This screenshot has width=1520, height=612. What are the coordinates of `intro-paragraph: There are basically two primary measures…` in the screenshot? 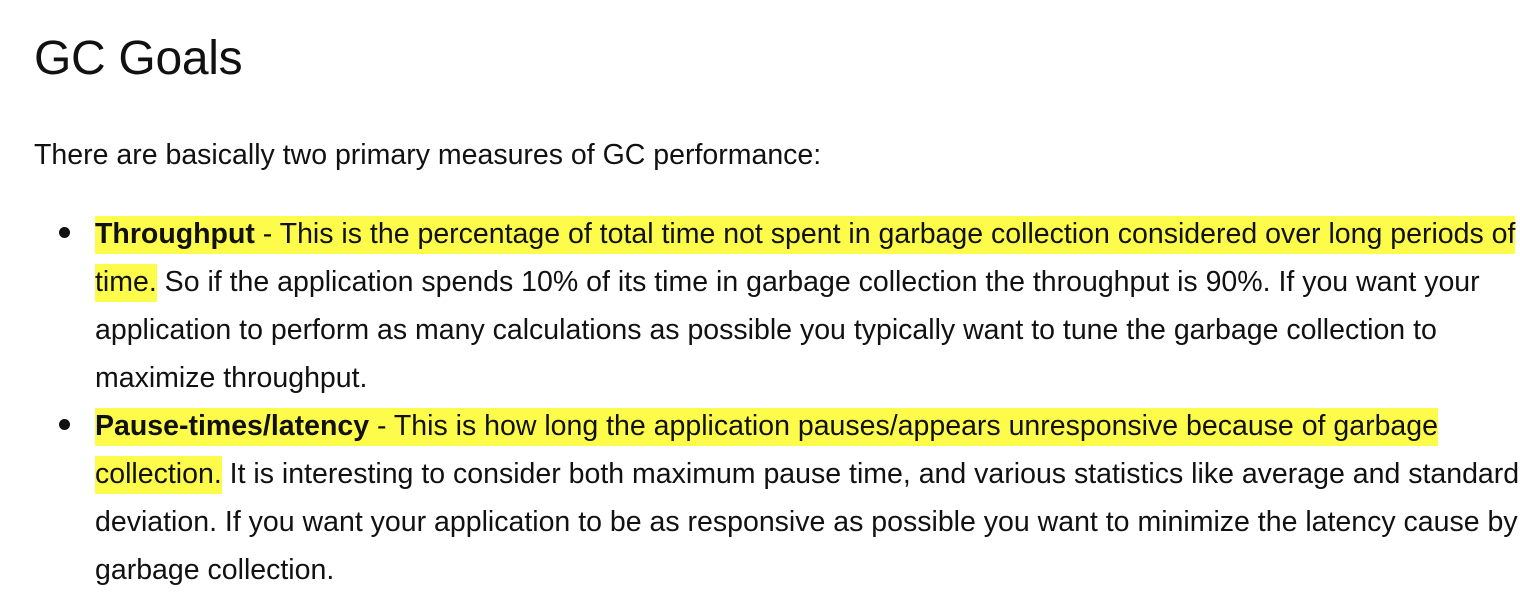 It's located at (428, 155).